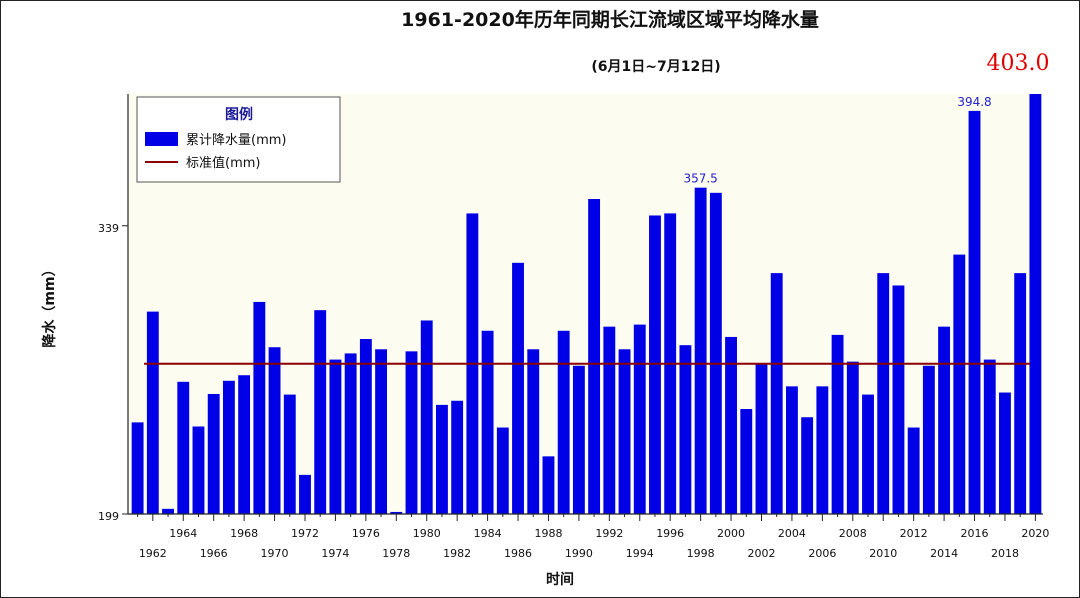 The height and width of the screenshot is (598, 1080). Describe the element at coordinates (427, 533) in the screenshot. I see `x-tick-label-1980: 1980` at that location.